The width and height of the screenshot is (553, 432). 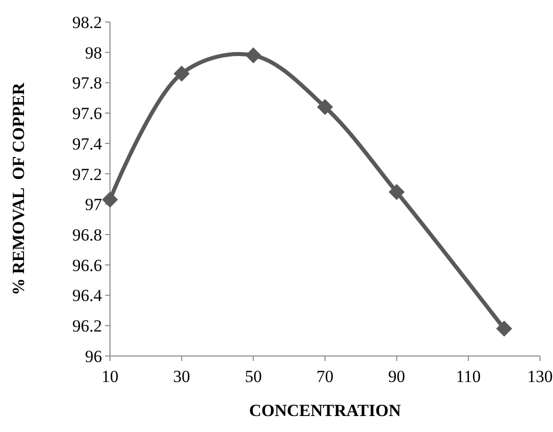 What do you see at coordinates (540, 376) in the screenshot?
I see `x-tick-label: 130` at bounding box center [540, 376].